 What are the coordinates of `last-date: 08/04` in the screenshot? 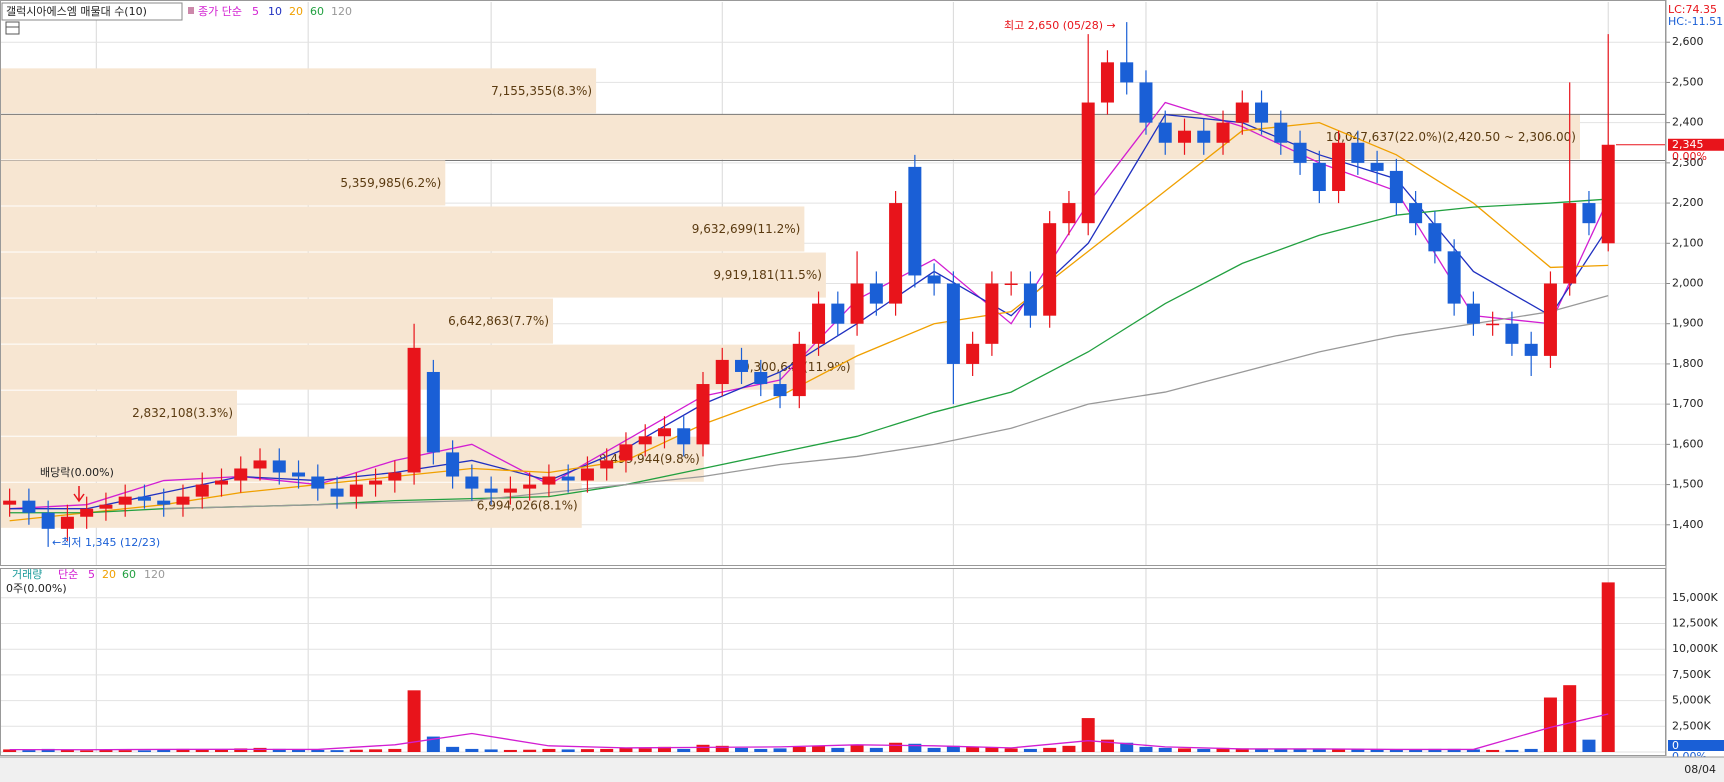 It's located at (1700, 769).